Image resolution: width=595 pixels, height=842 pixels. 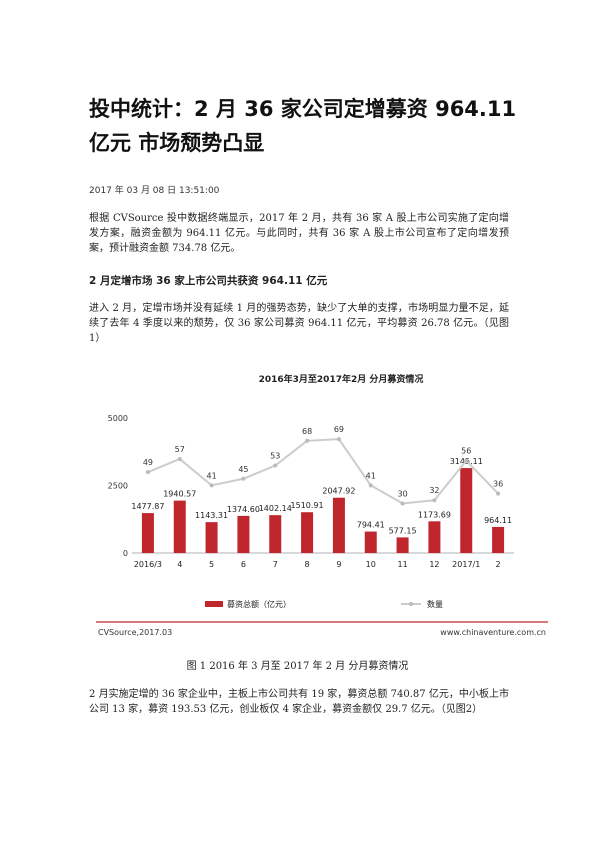 What do you see at coordinates (434, 564) in the screenshot?
I see `x-tick-label-9: 12` at bounding box center [434, 564].